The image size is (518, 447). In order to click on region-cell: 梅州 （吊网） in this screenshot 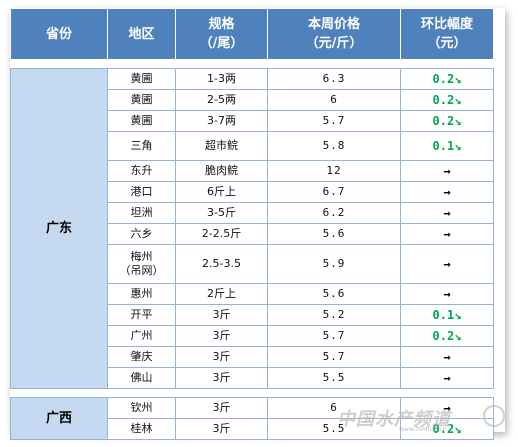, I will do `click(141, 264)`.